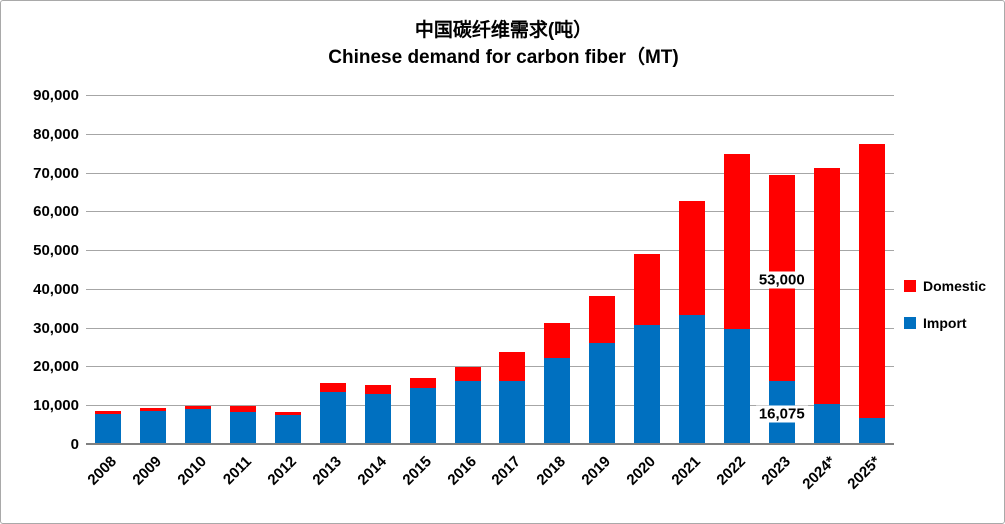 The image size is (1005, 524). What do you see at coordinates (490, 173) in the screenshot?
I see `gridline-70,000` at bounding box center [490, 173].